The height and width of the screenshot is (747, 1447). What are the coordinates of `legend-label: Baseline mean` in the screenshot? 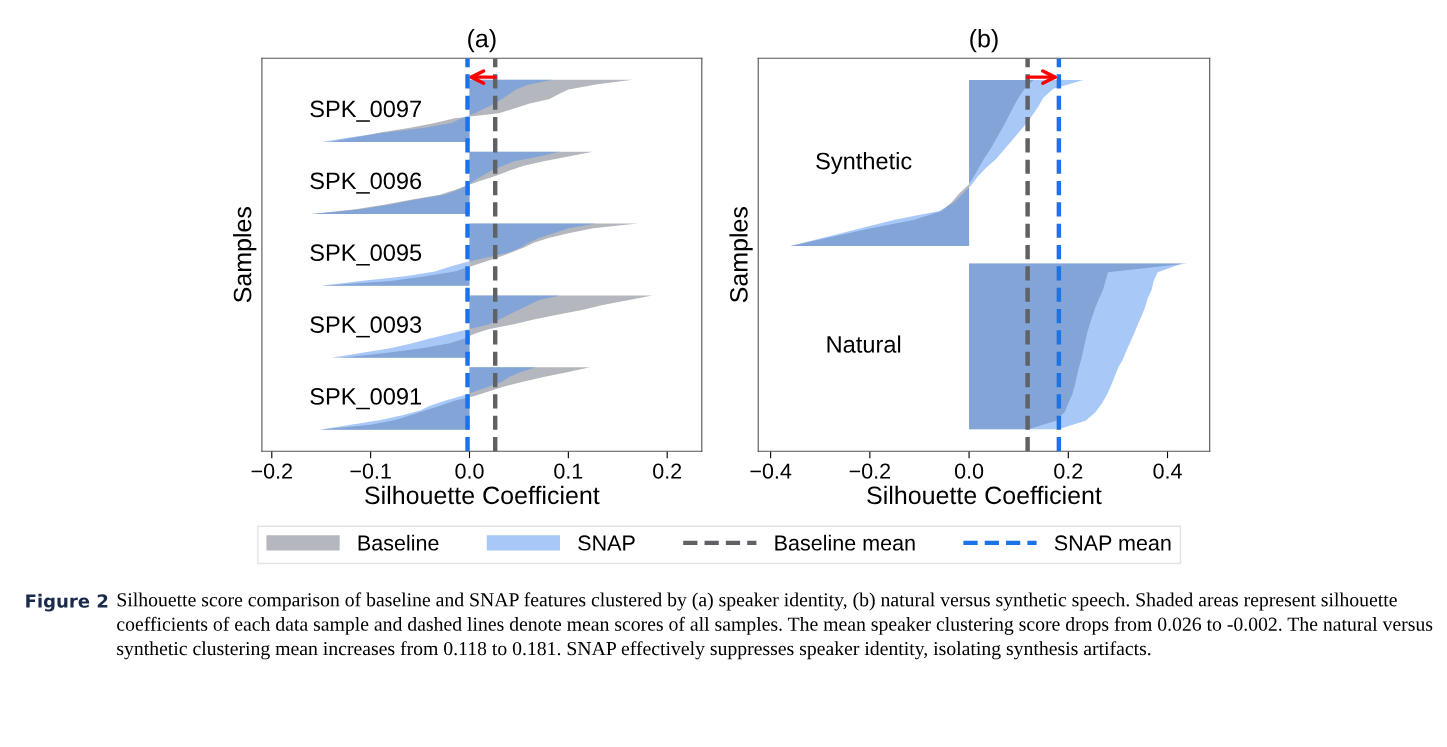 It's located at (845, 542).